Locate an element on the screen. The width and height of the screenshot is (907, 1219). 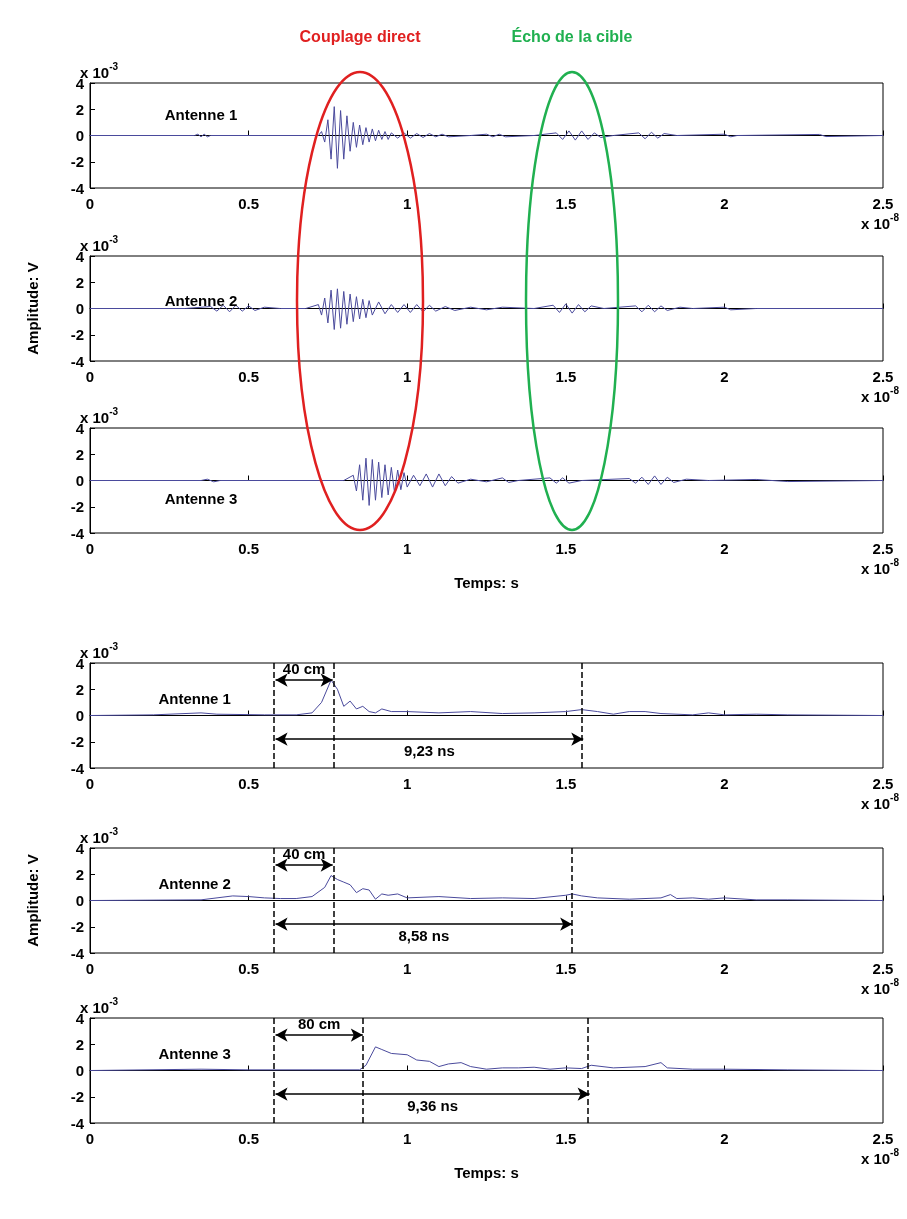
annotation: 8,58 ns is located at coordinates (424, 936).